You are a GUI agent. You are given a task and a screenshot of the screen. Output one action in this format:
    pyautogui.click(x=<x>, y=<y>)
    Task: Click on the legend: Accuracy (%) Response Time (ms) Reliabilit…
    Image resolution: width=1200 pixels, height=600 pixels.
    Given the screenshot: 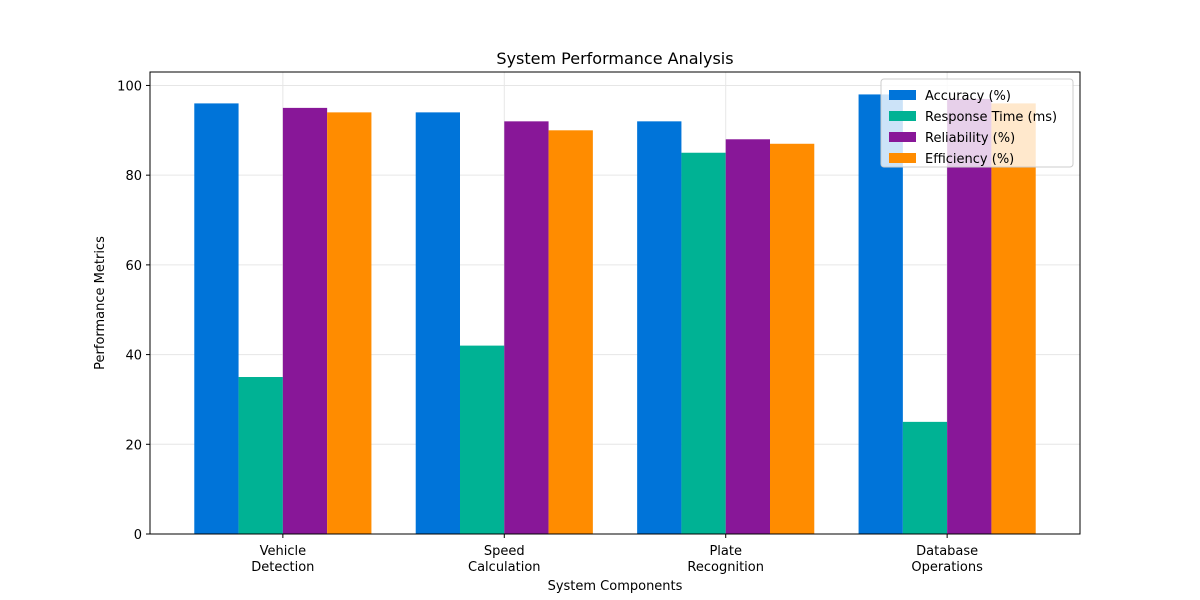 What is the action you would take?
    pyautogui.click(x=977, y=123)
    